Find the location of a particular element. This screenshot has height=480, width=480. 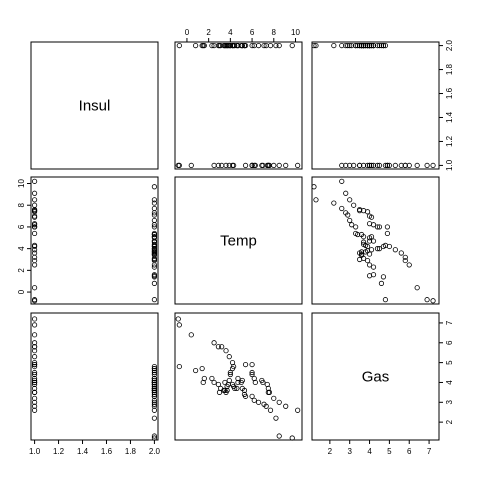

x-tick-label-gas: 2 is located at coordinates (330, 451).